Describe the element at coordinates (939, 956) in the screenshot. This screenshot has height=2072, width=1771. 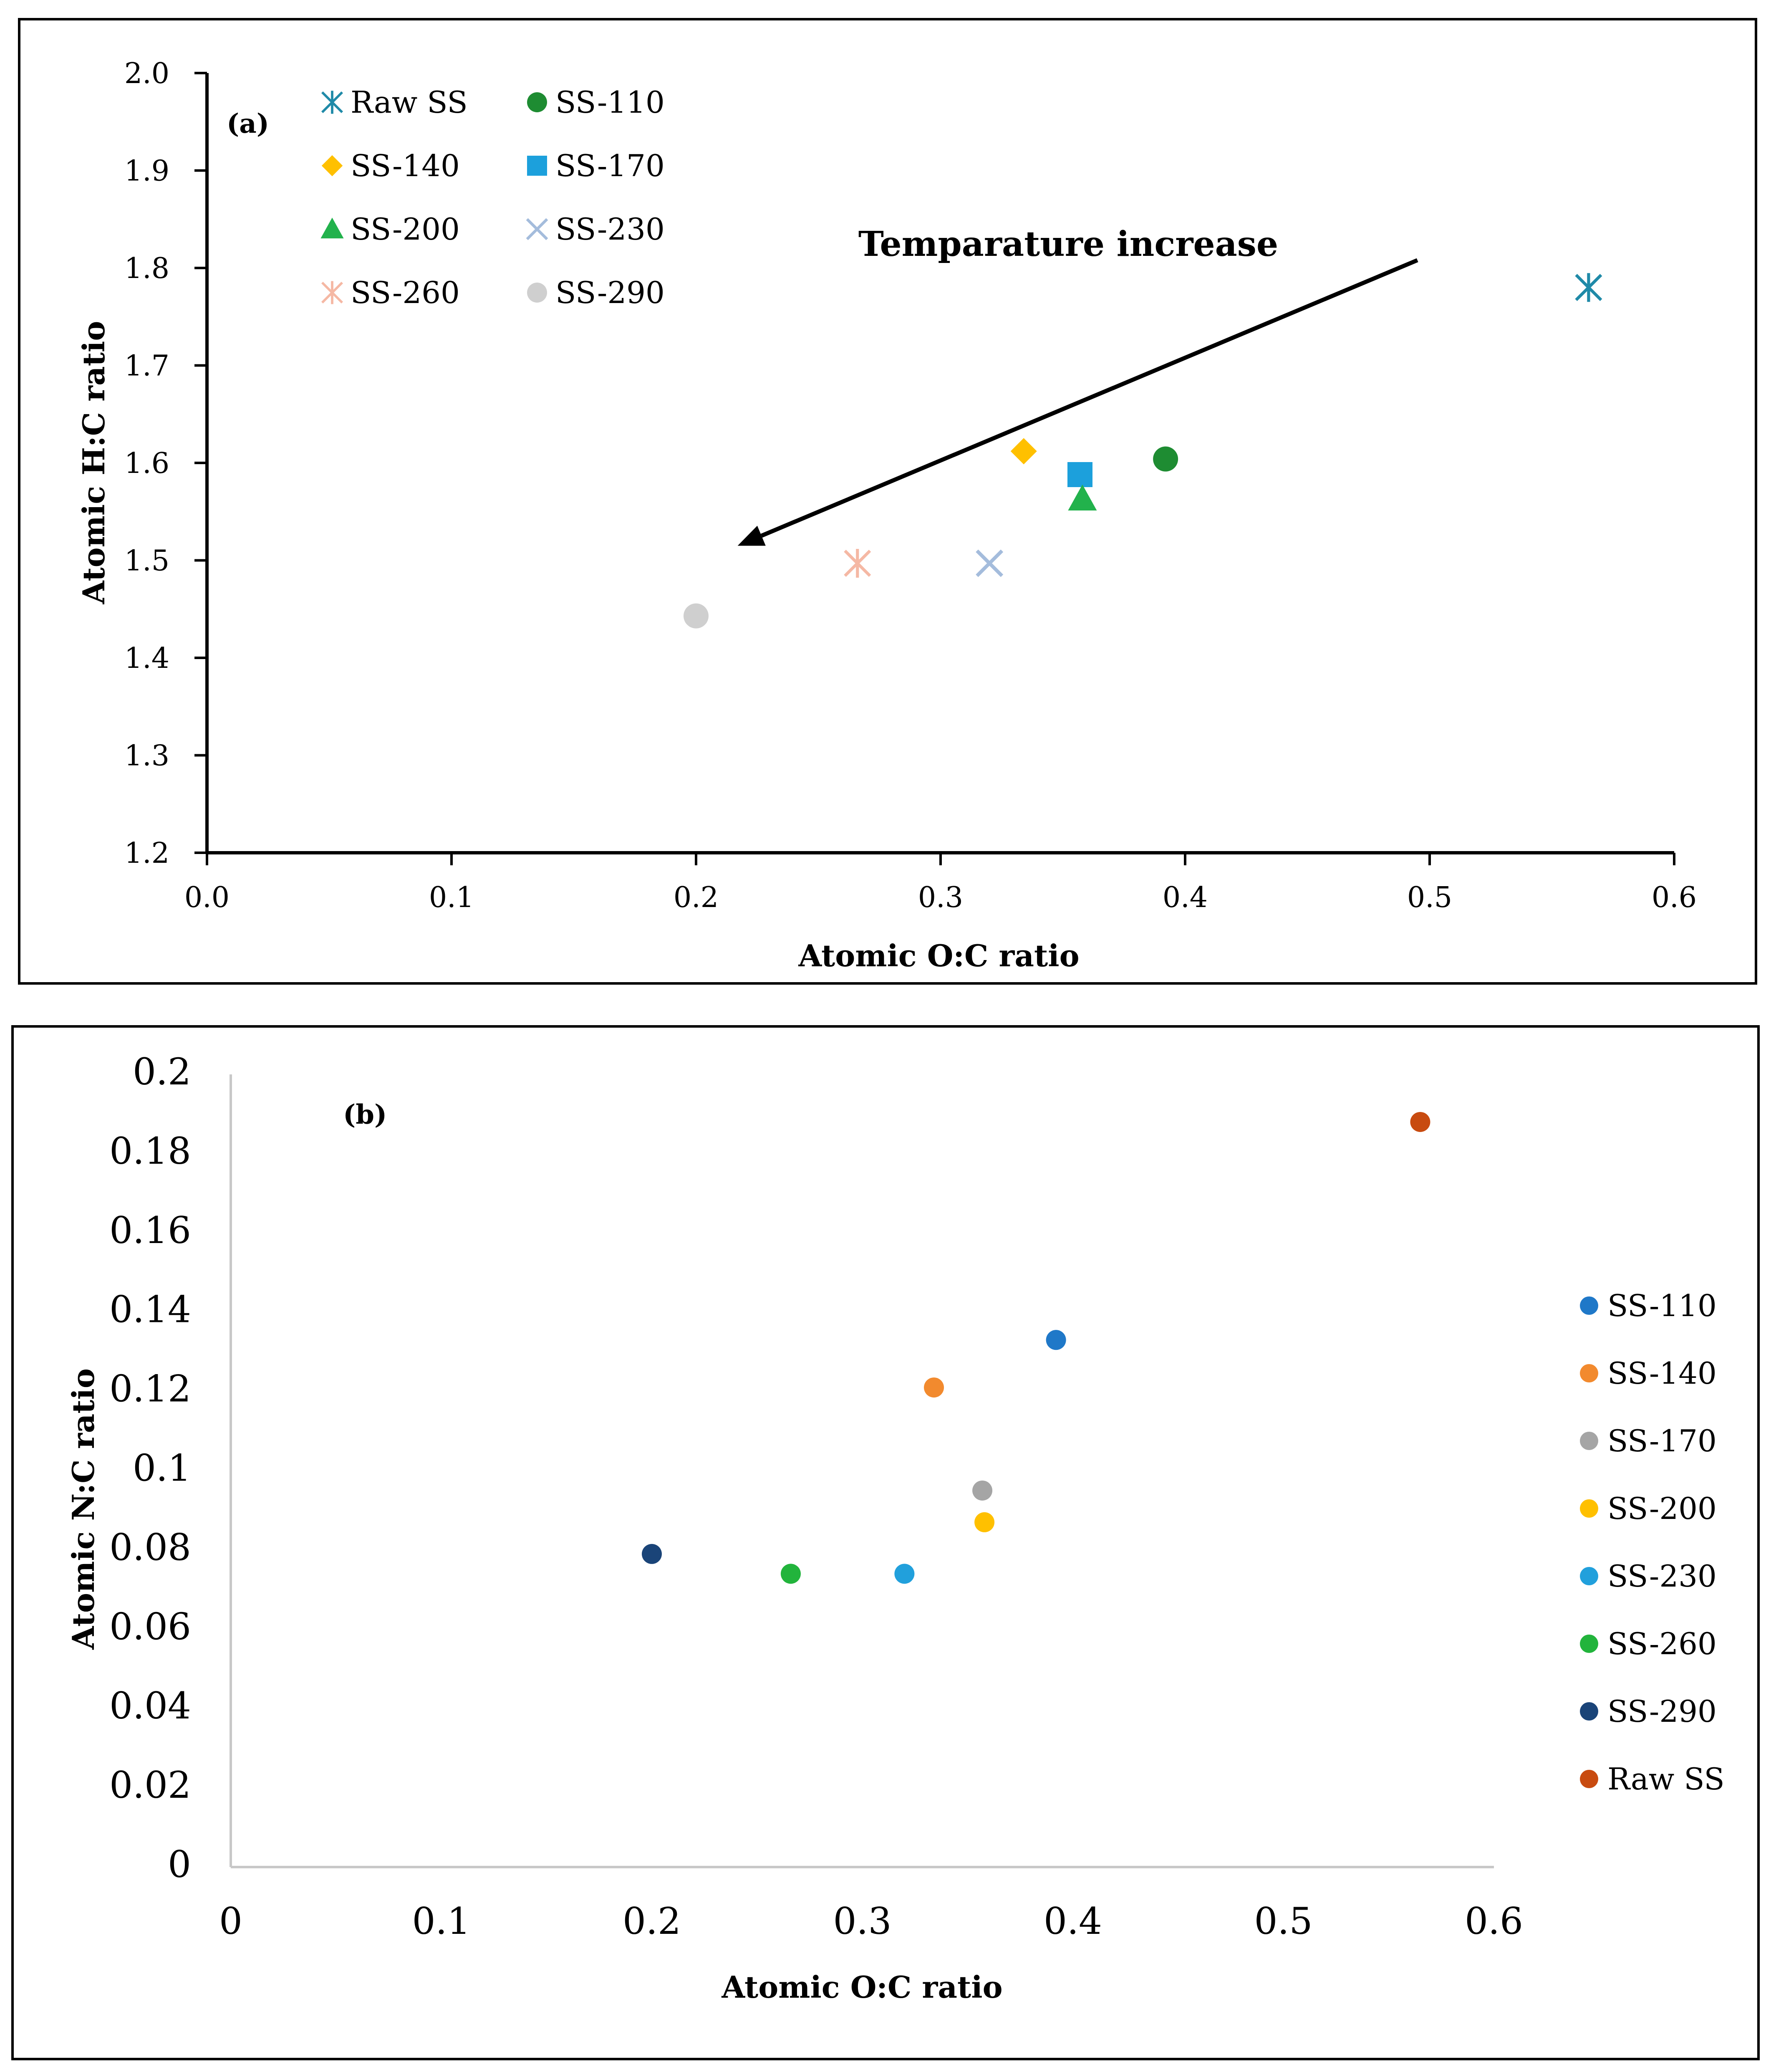
I see `panel-a-x-axis-title: Atomic O:C ratio` at that location.